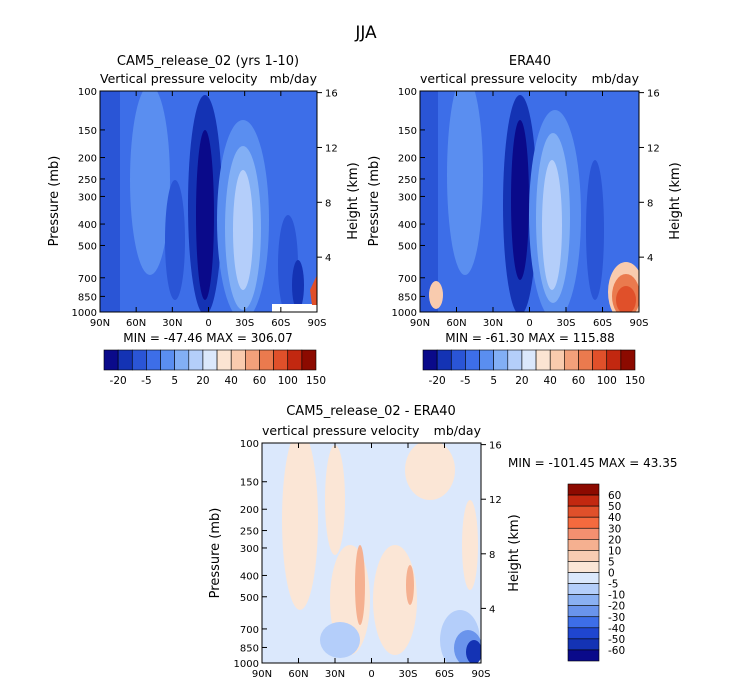  What do you see at coordinates (407, 92) in the screenshot?
I see `y-tick-label: 100` at bounding box center [407, 92].